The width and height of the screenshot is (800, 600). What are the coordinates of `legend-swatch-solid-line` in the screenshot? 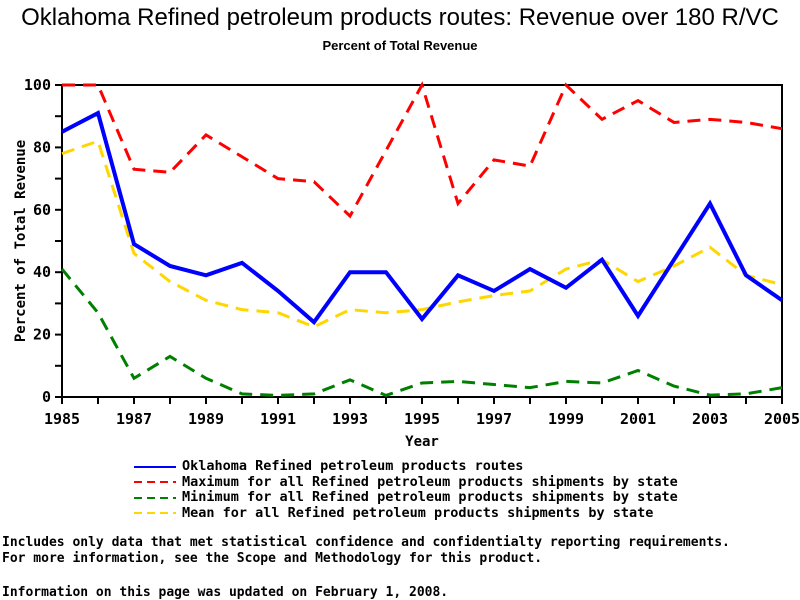 It's located at (155, 466).